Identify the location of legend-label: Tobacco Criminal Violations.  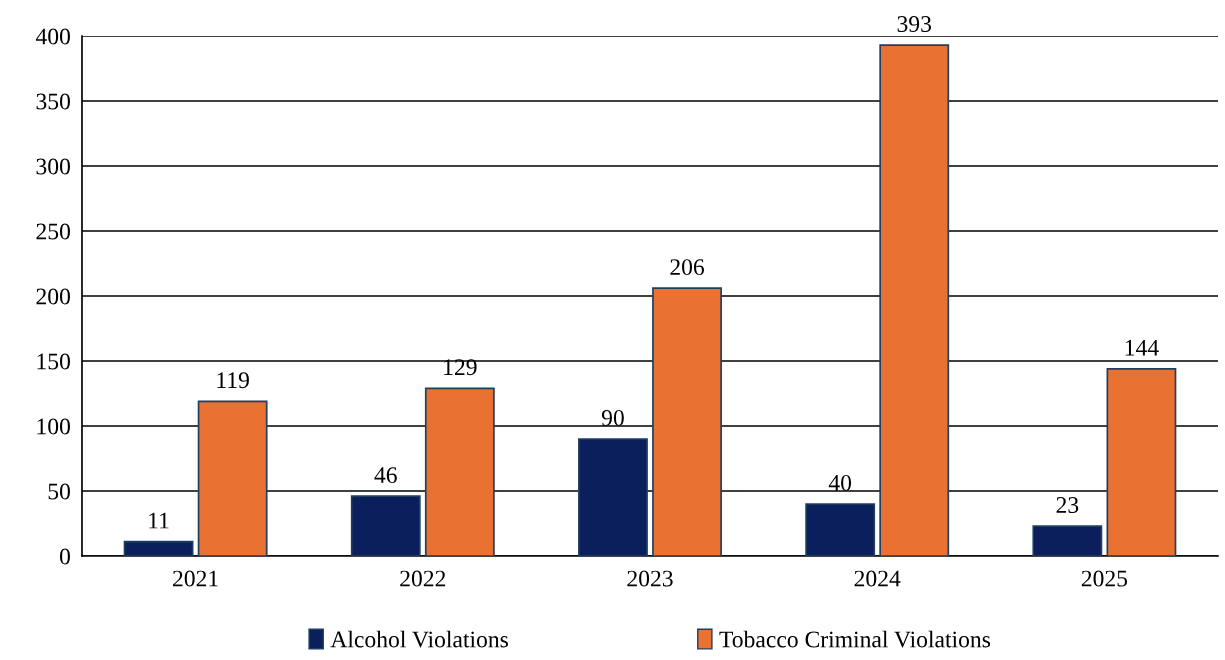
(855, 639).